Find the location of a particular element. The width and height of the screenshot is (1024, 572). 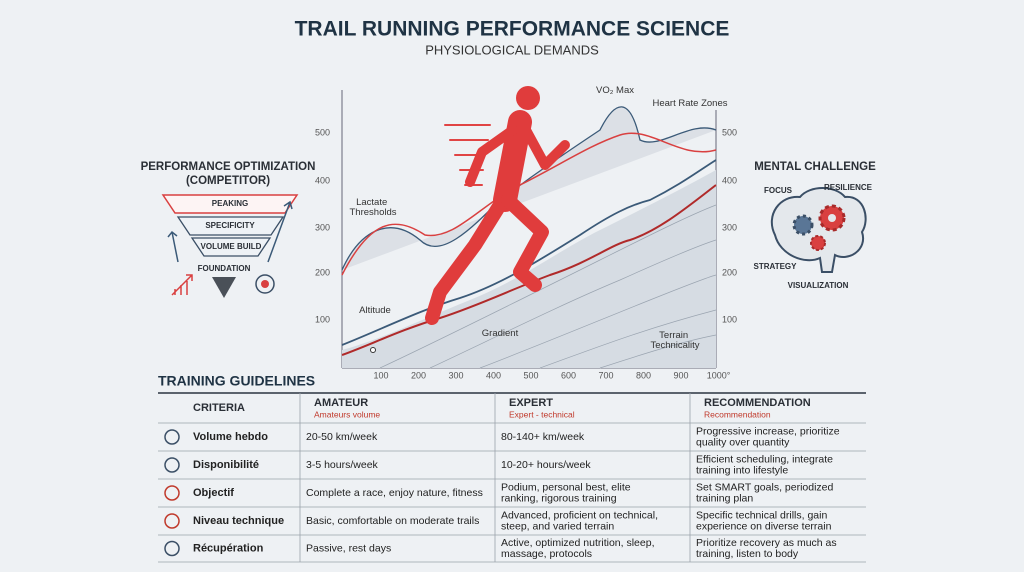

table-title: TRAINING GUIDELINES is located at coordinates (236, 381).